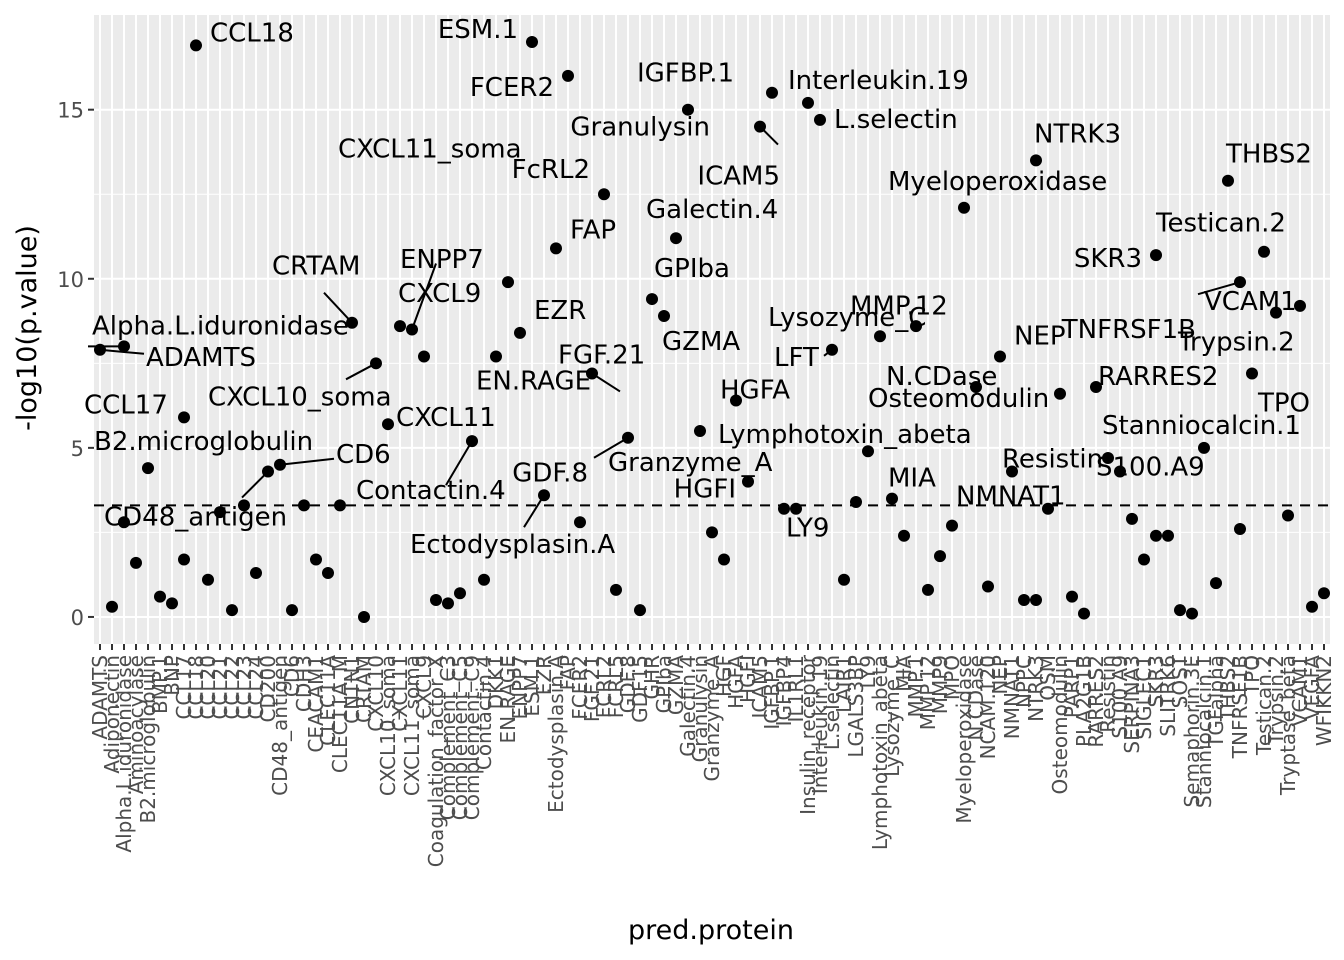 The width and height of the screenshot is (1344, 960). What do you see at coordinates (195, 518) in the screenshot?
I see `point-label: CD48_antigen` at bounding box center [195, 518].